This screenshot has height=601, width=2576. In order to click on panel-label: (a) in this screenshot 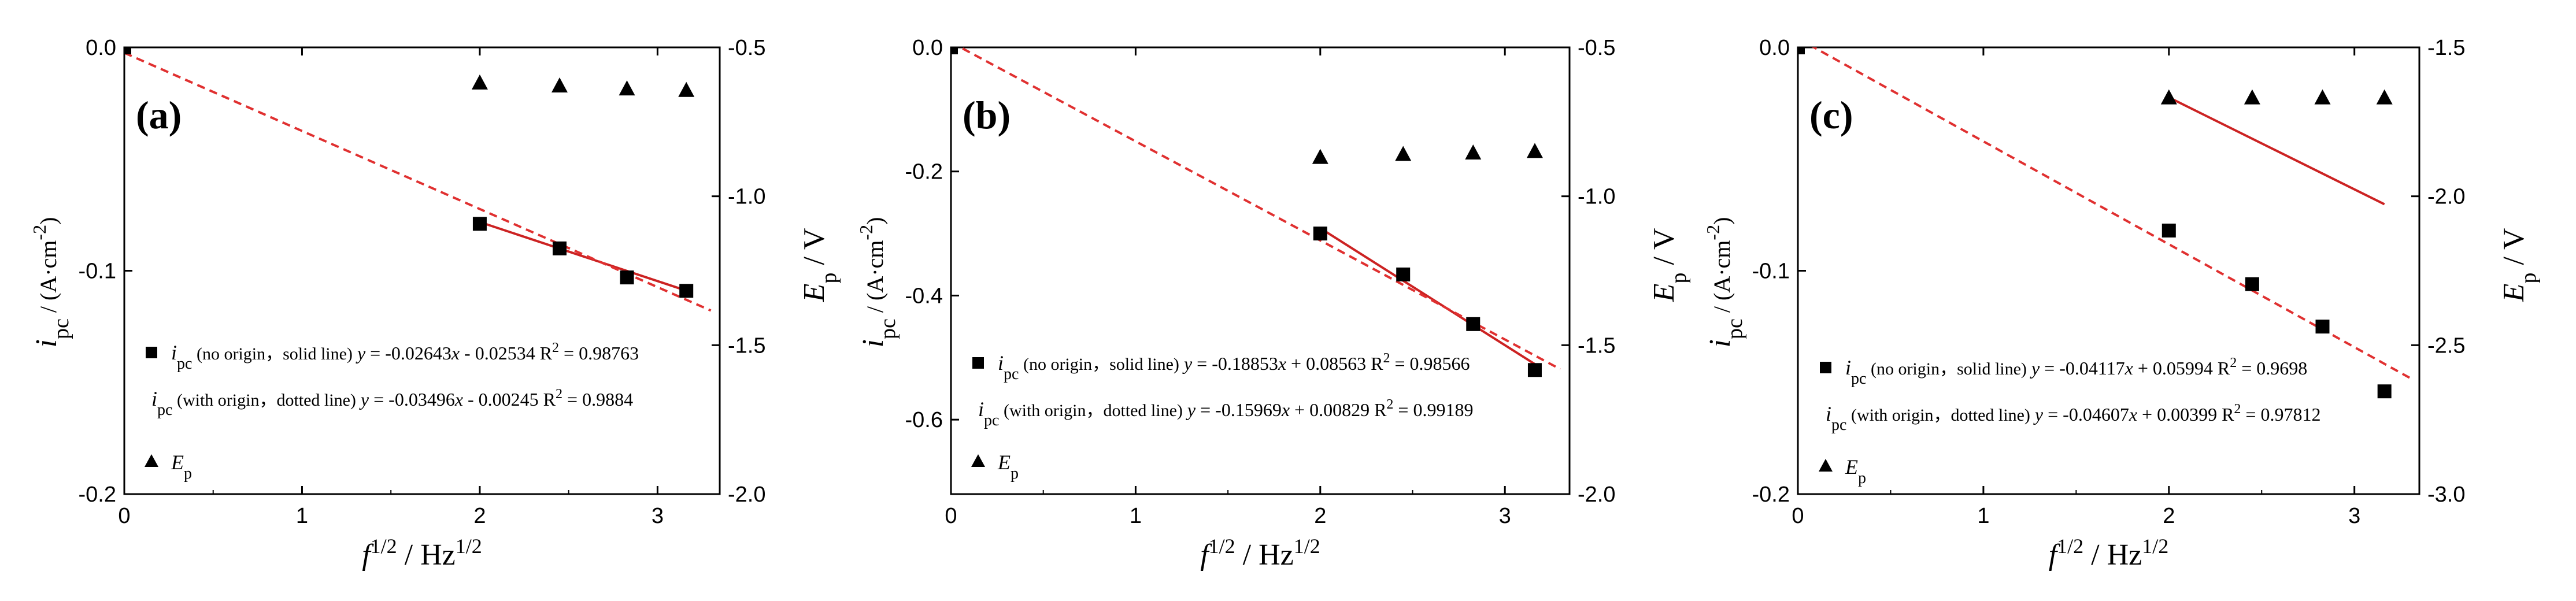, I will do `click(159, 115)`.